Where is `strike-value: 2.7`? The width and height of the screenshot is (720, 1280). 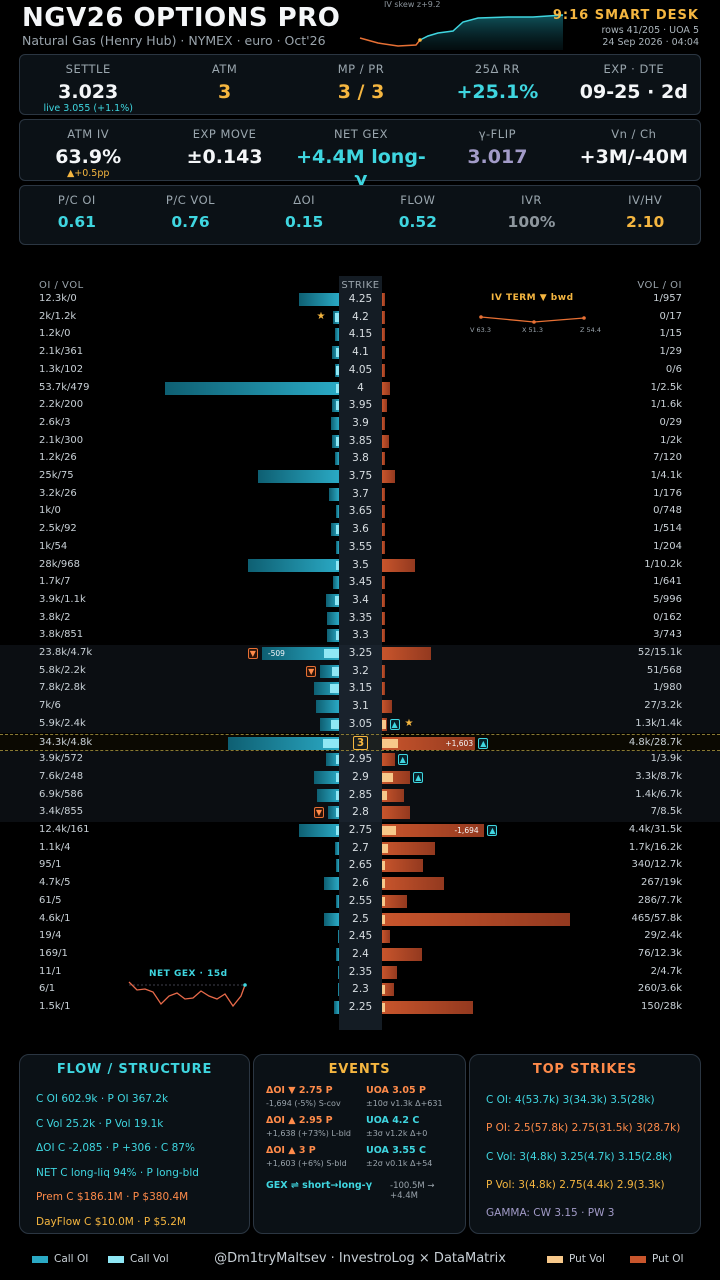
strike-value: 2.7 is located at coordinates (360, 847).